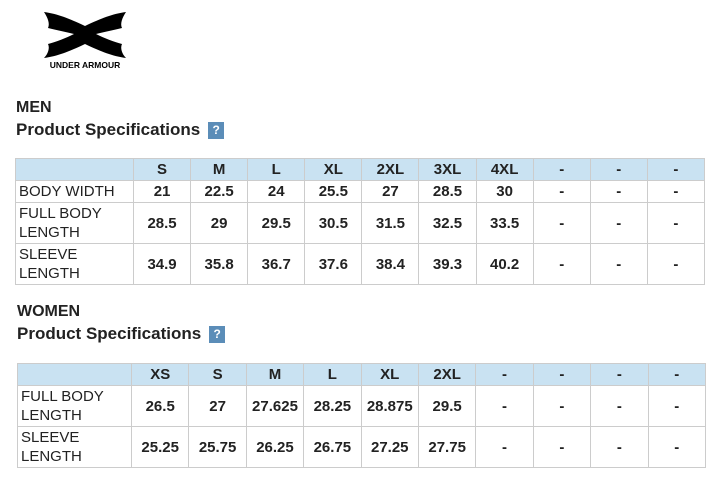  I want to click on data-cell: 30, so click(504, 191).